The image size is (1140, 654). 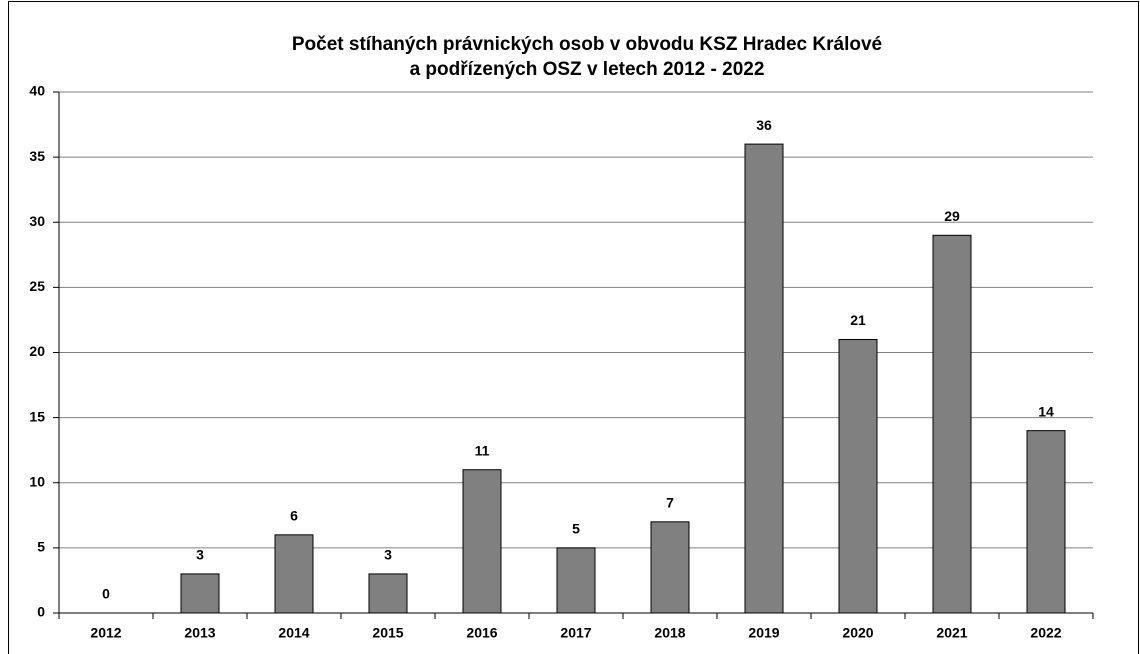 What do you see at coordinates (387, 633) in the screenshot?
I see `x-tick-label: 2015` at bounding box center [387, 633].